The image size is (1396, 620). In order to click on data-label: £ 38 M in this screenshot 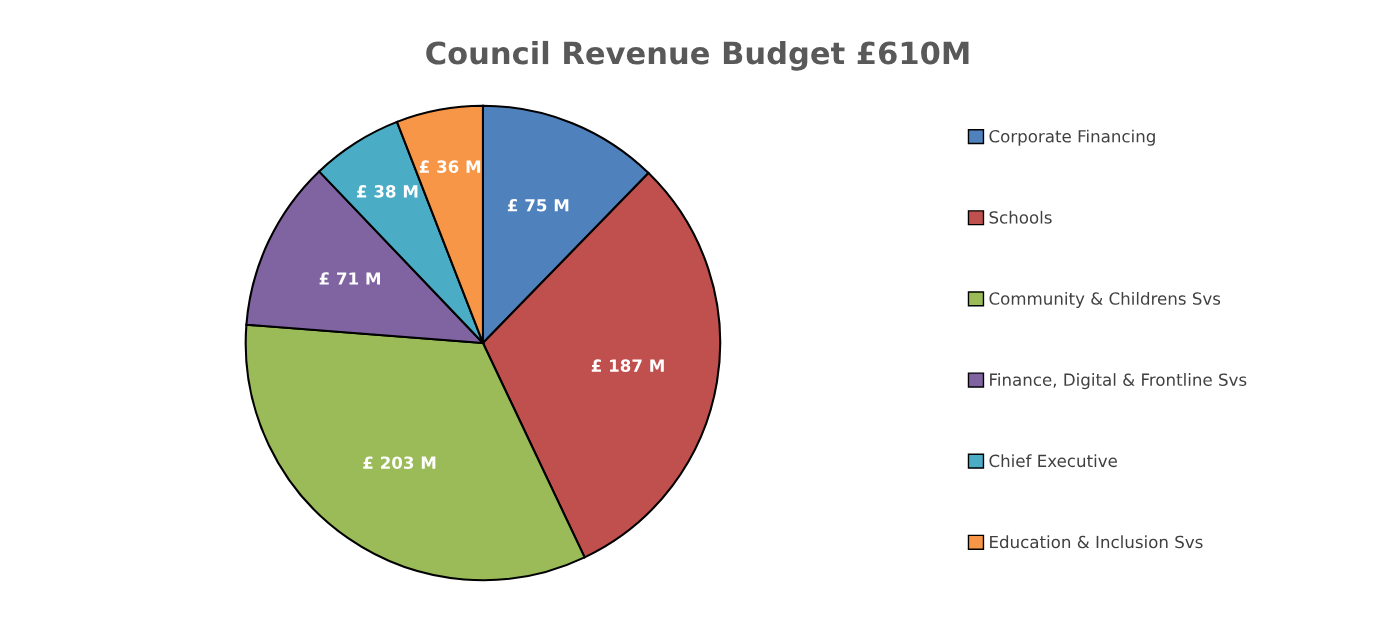, I will do `click(387, 191)`.